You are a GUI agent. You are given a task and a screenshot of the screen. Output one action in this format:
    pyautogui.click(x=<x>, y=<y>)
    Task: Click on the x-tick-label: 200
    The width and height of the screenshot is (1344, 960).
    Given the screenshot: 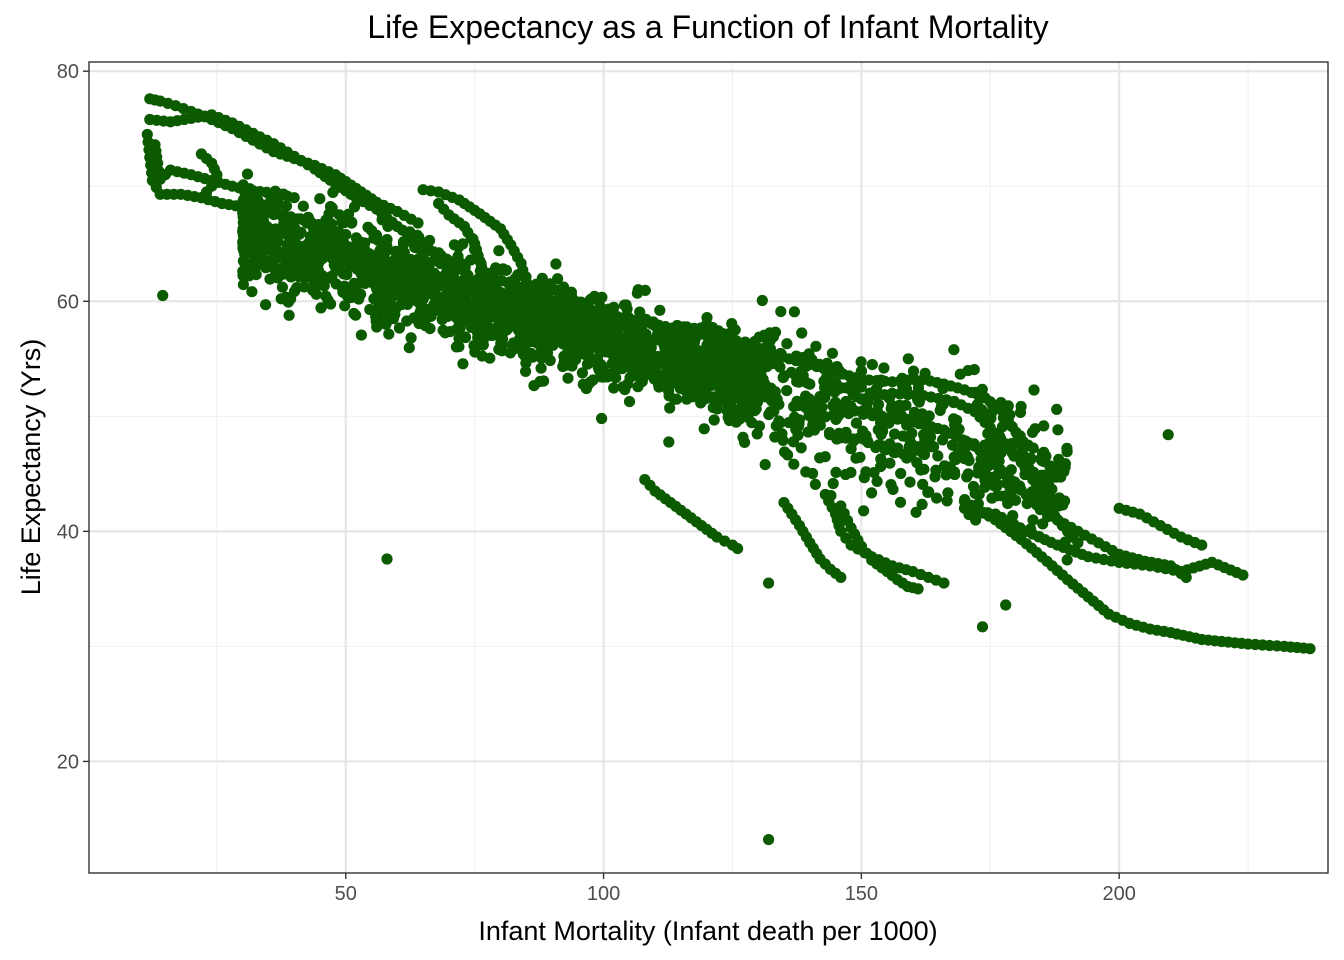 What is the action you would take?
    pyautogui.click(x=1118, y=894)
    